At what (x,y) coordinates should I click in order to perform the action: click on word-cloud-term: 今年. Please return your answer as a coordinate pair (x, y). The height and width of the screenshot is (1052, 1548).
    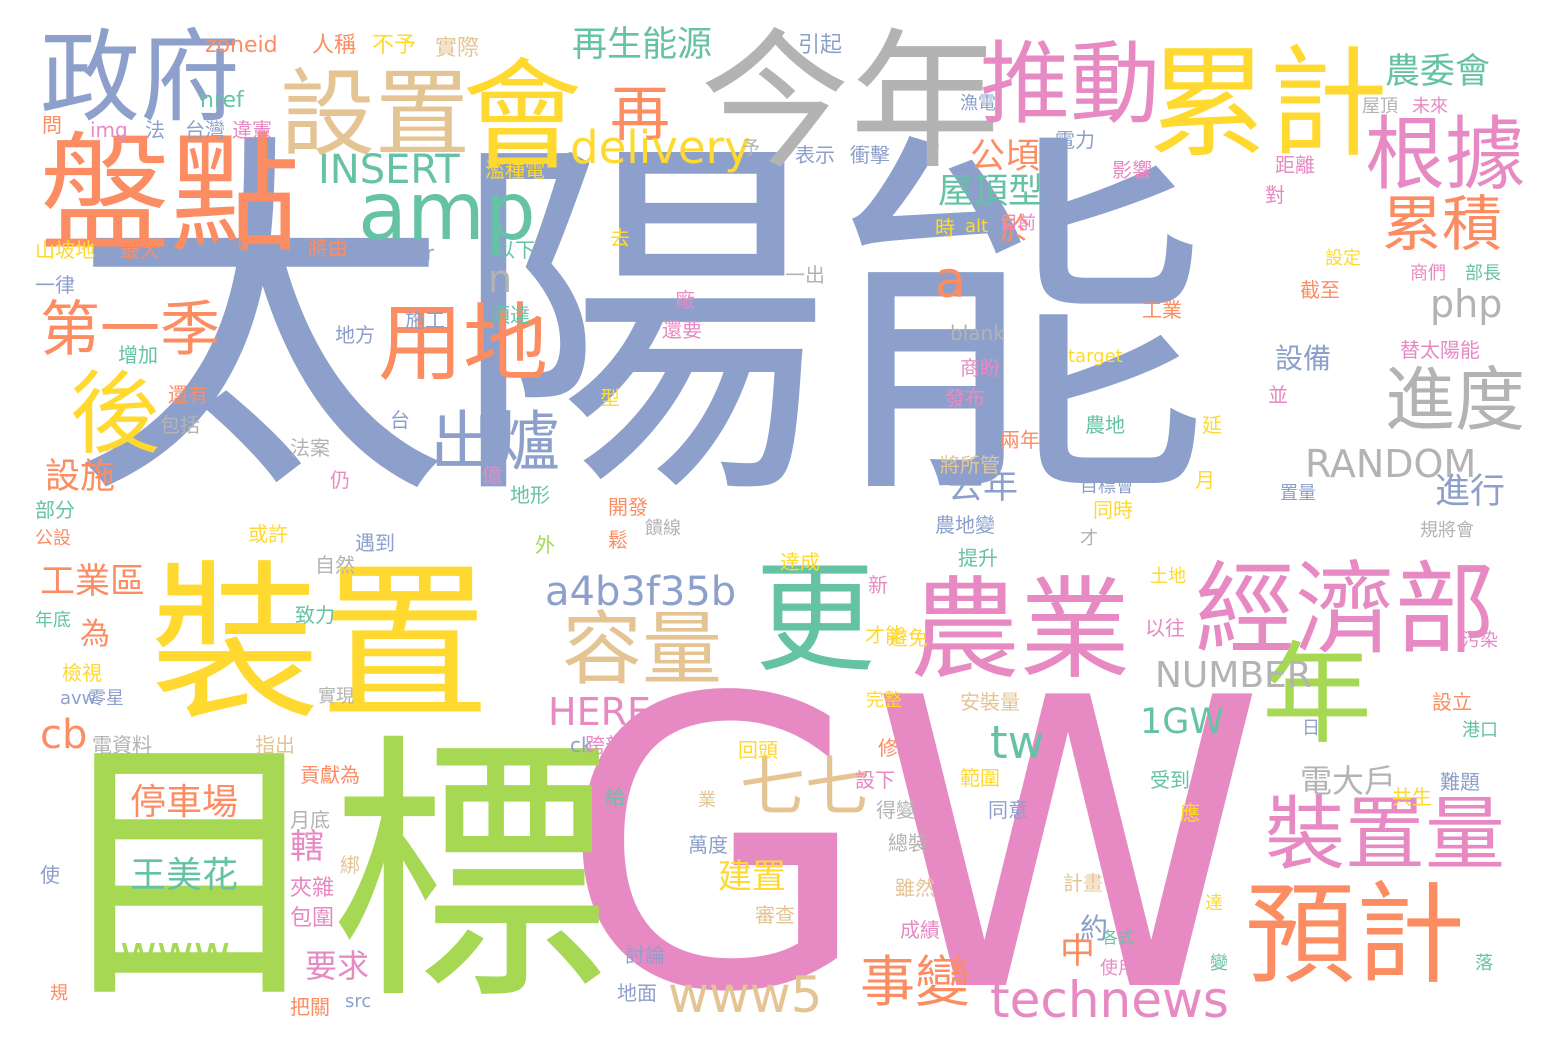
    Looking at the image, I should click on (850, 103).